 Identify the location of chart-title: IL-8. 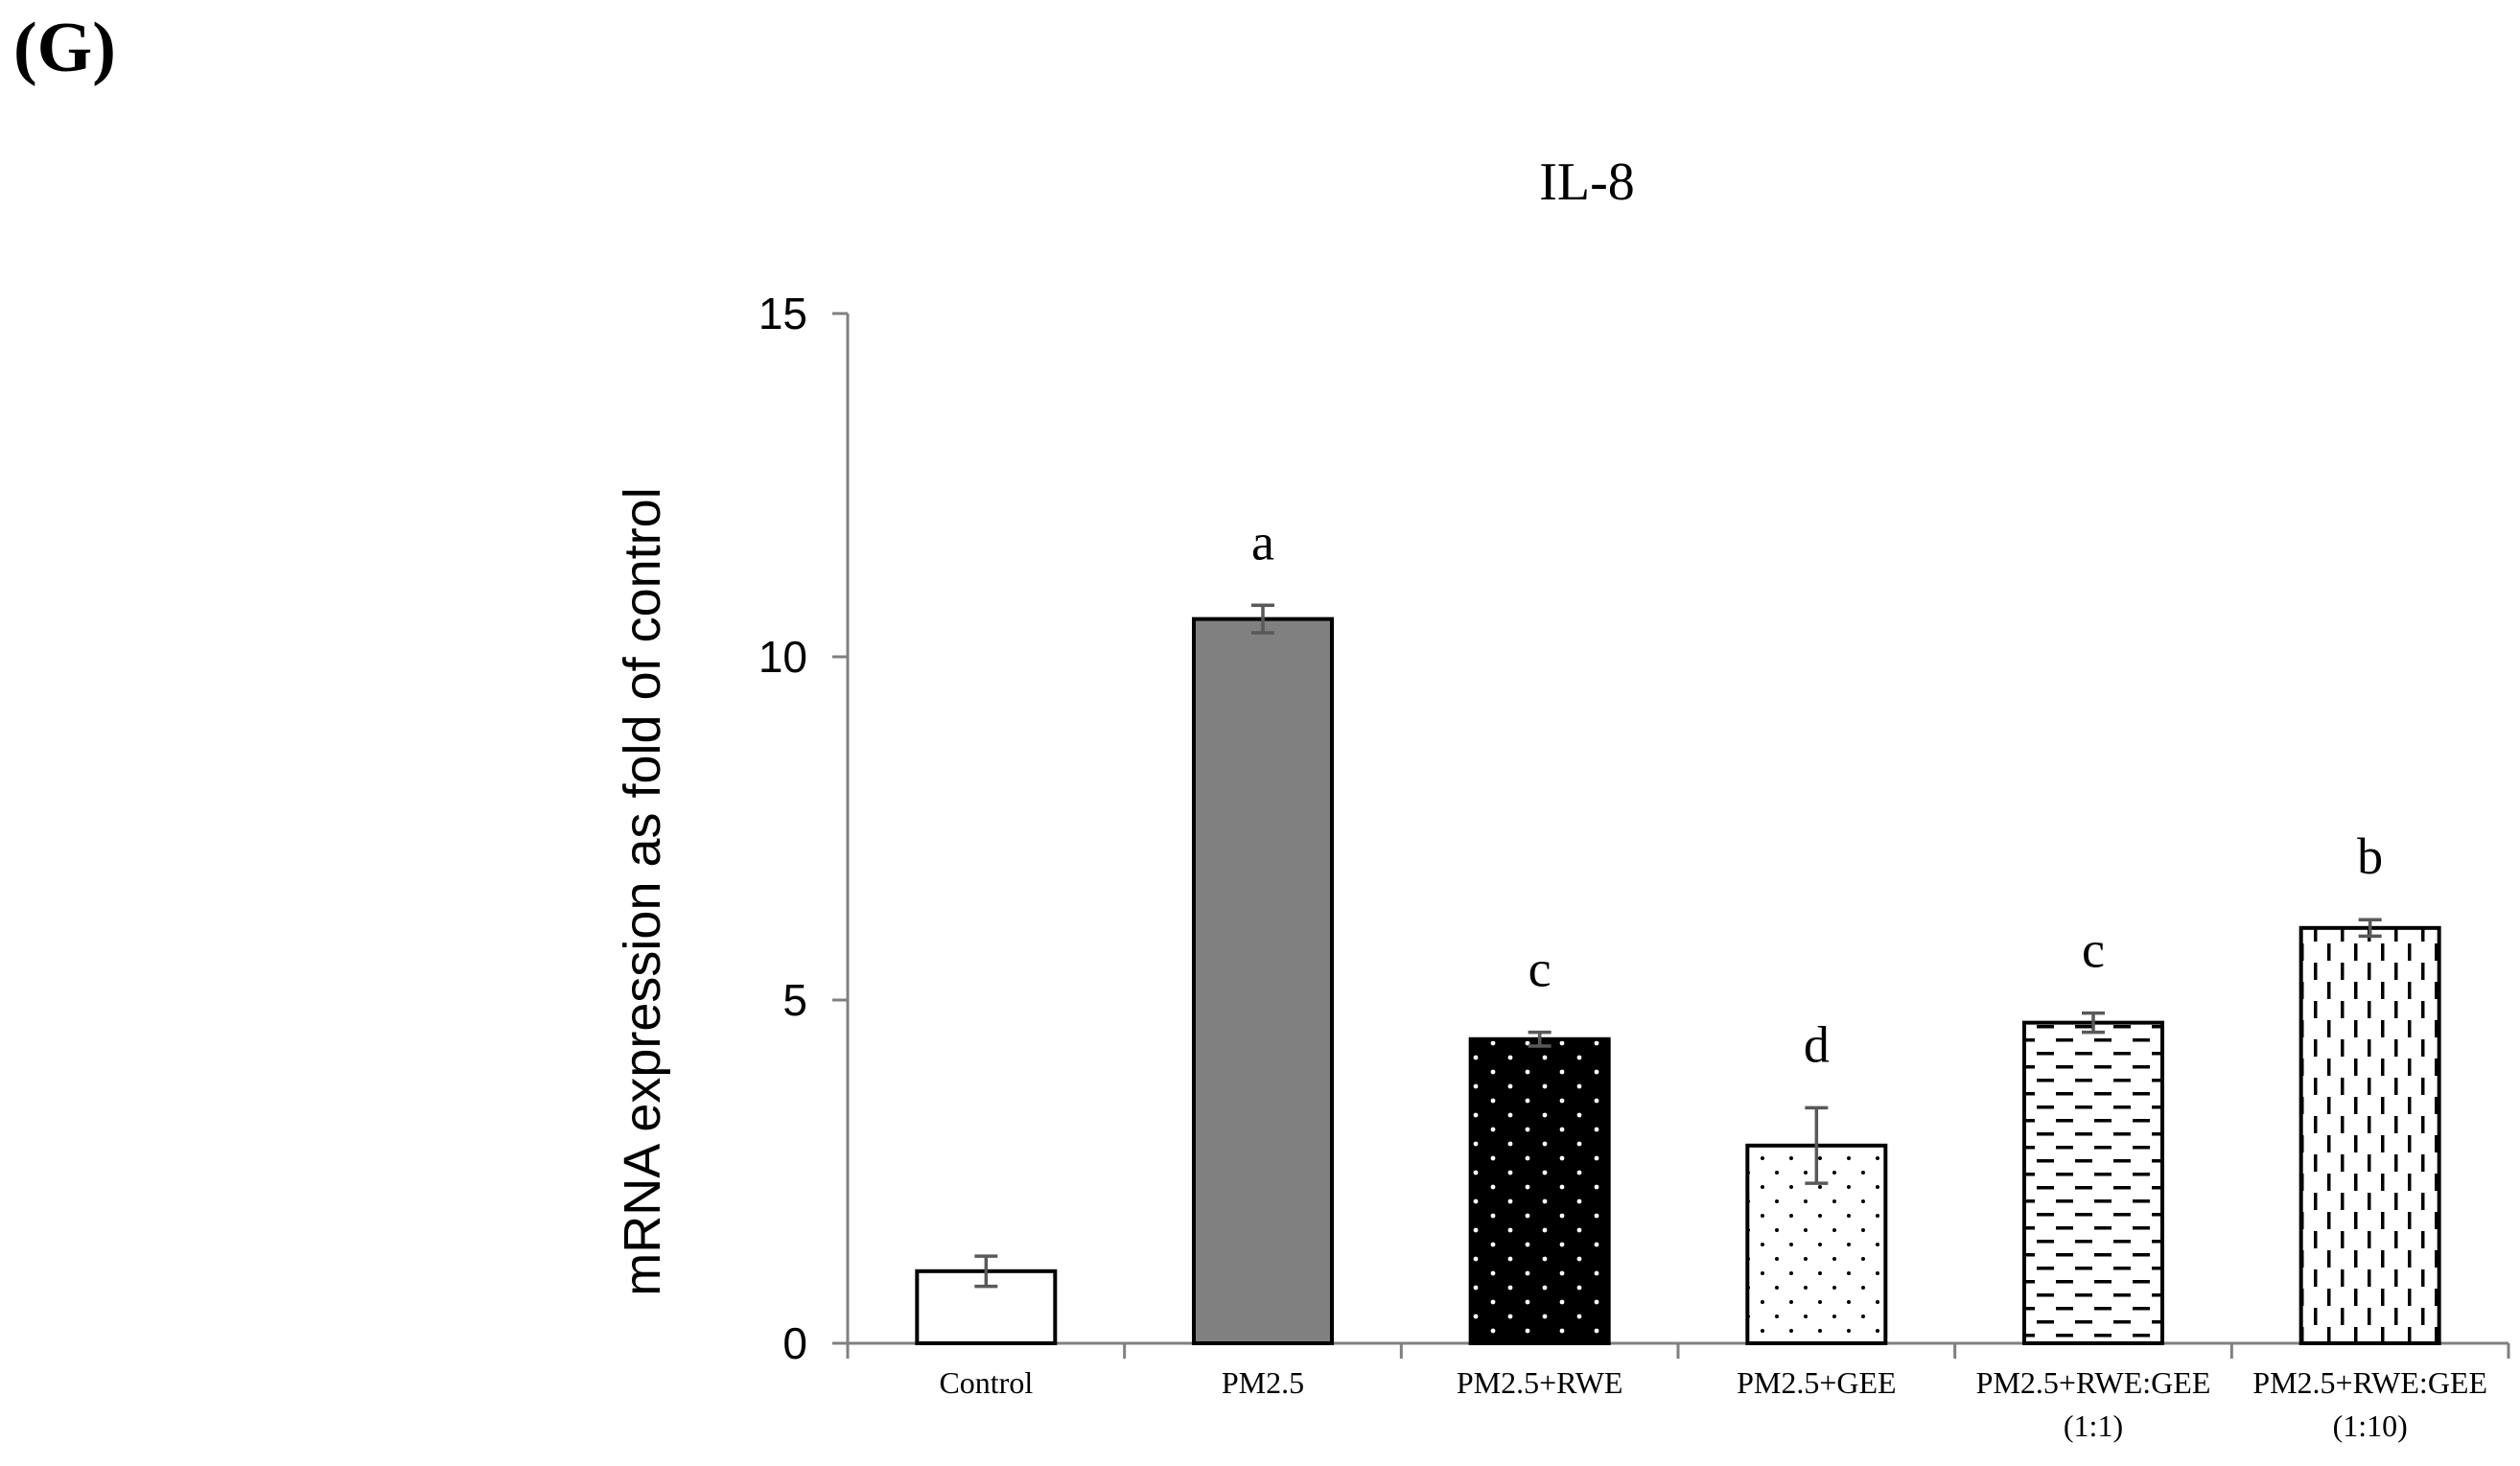
(1587, 182).